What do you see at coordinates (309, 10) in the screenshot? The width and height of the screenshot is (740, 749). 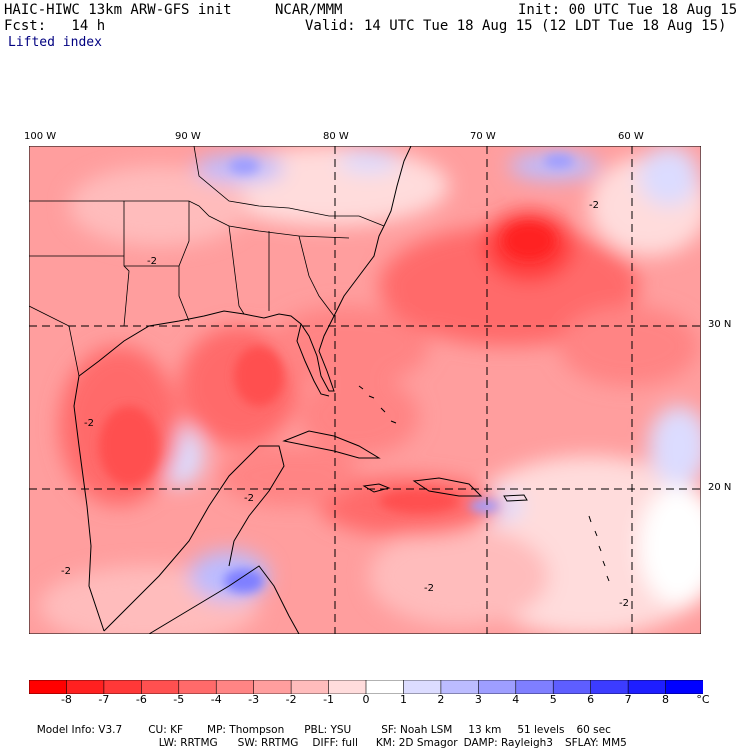 I see `organization: NCAR/MMM` at bounding box center [309, 10].